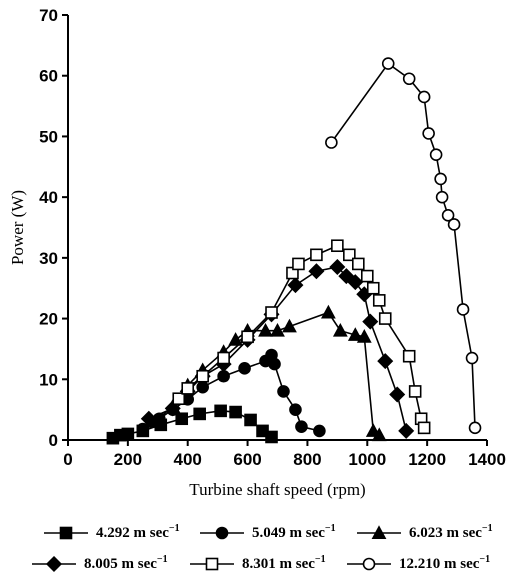 The image size is (523, 579). Describe the element at coordinates (427, 459) in the screenshot. I see `x-tick-label: 1200` at that location.